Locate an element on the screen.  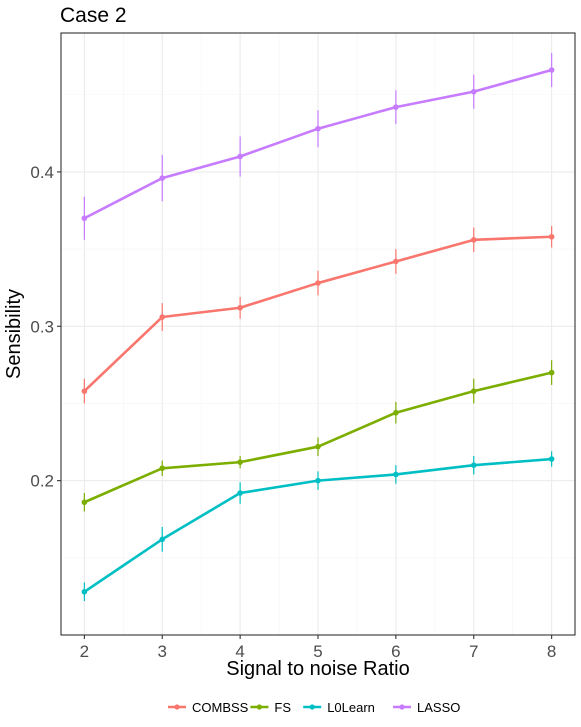
legend-key-point-combss is located at coordinates (177, 707).